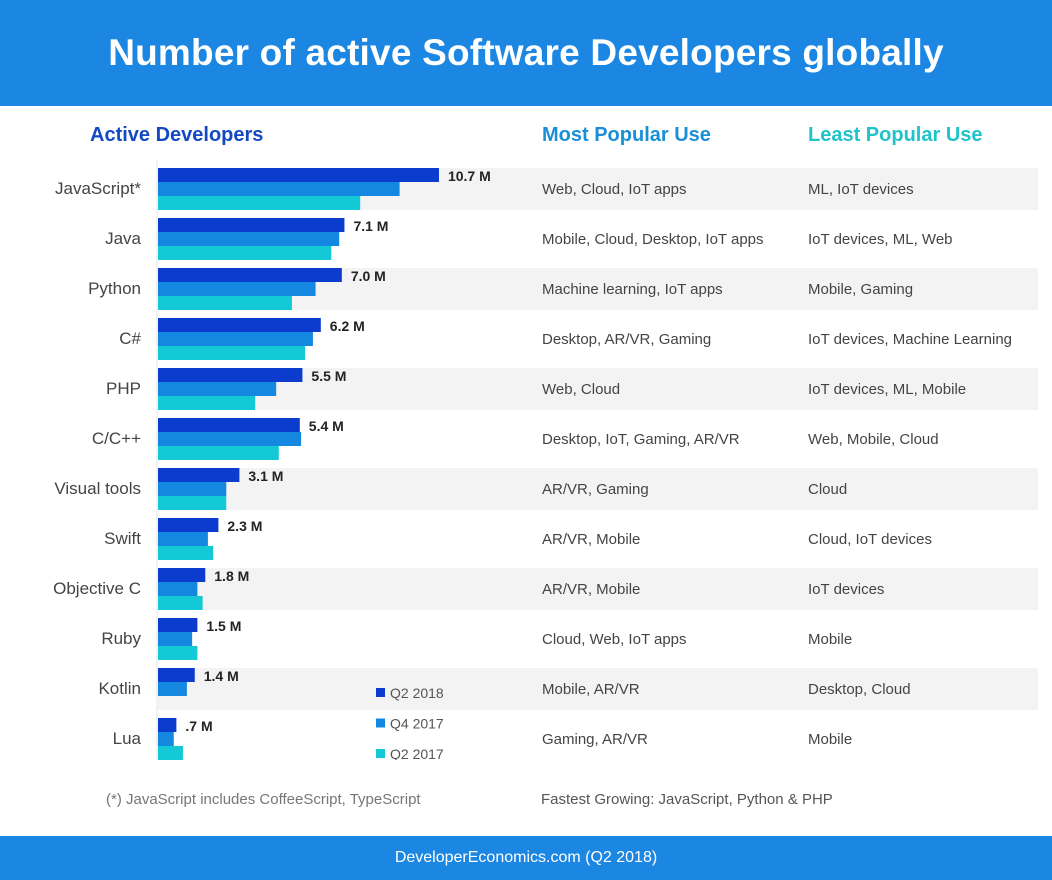  What do you see at coordinates (326, 426) in the screenshot?
I see `data-label: 5.4 M` at bounding box center [326, 426].